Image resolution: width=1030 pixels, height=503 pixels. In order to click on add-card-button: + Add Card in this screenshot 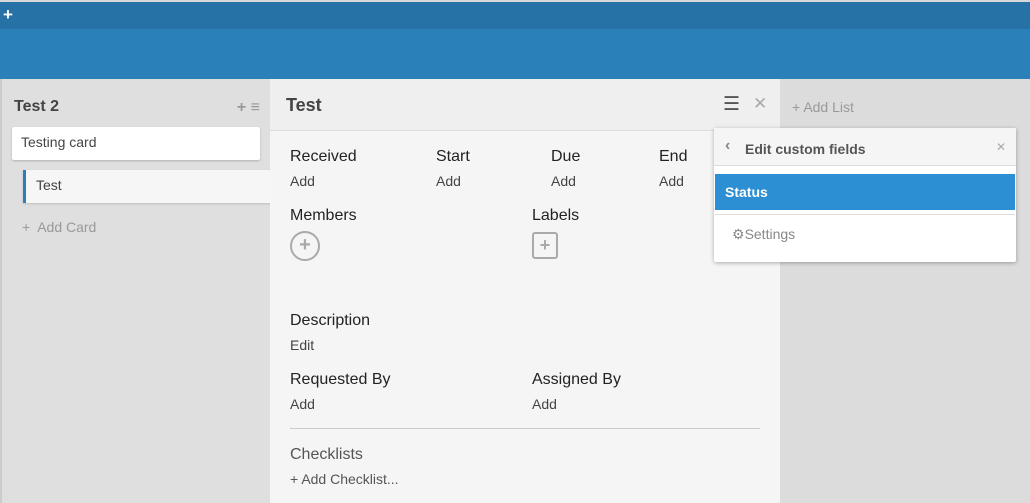, I will do `click(59, 227)`.